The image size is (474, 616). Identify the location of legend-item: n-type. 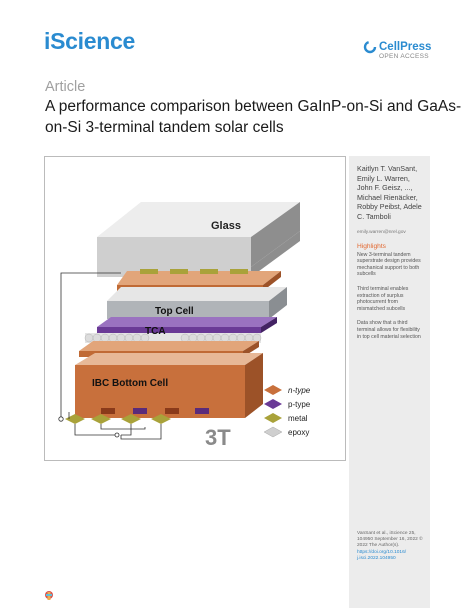
(287, 390).